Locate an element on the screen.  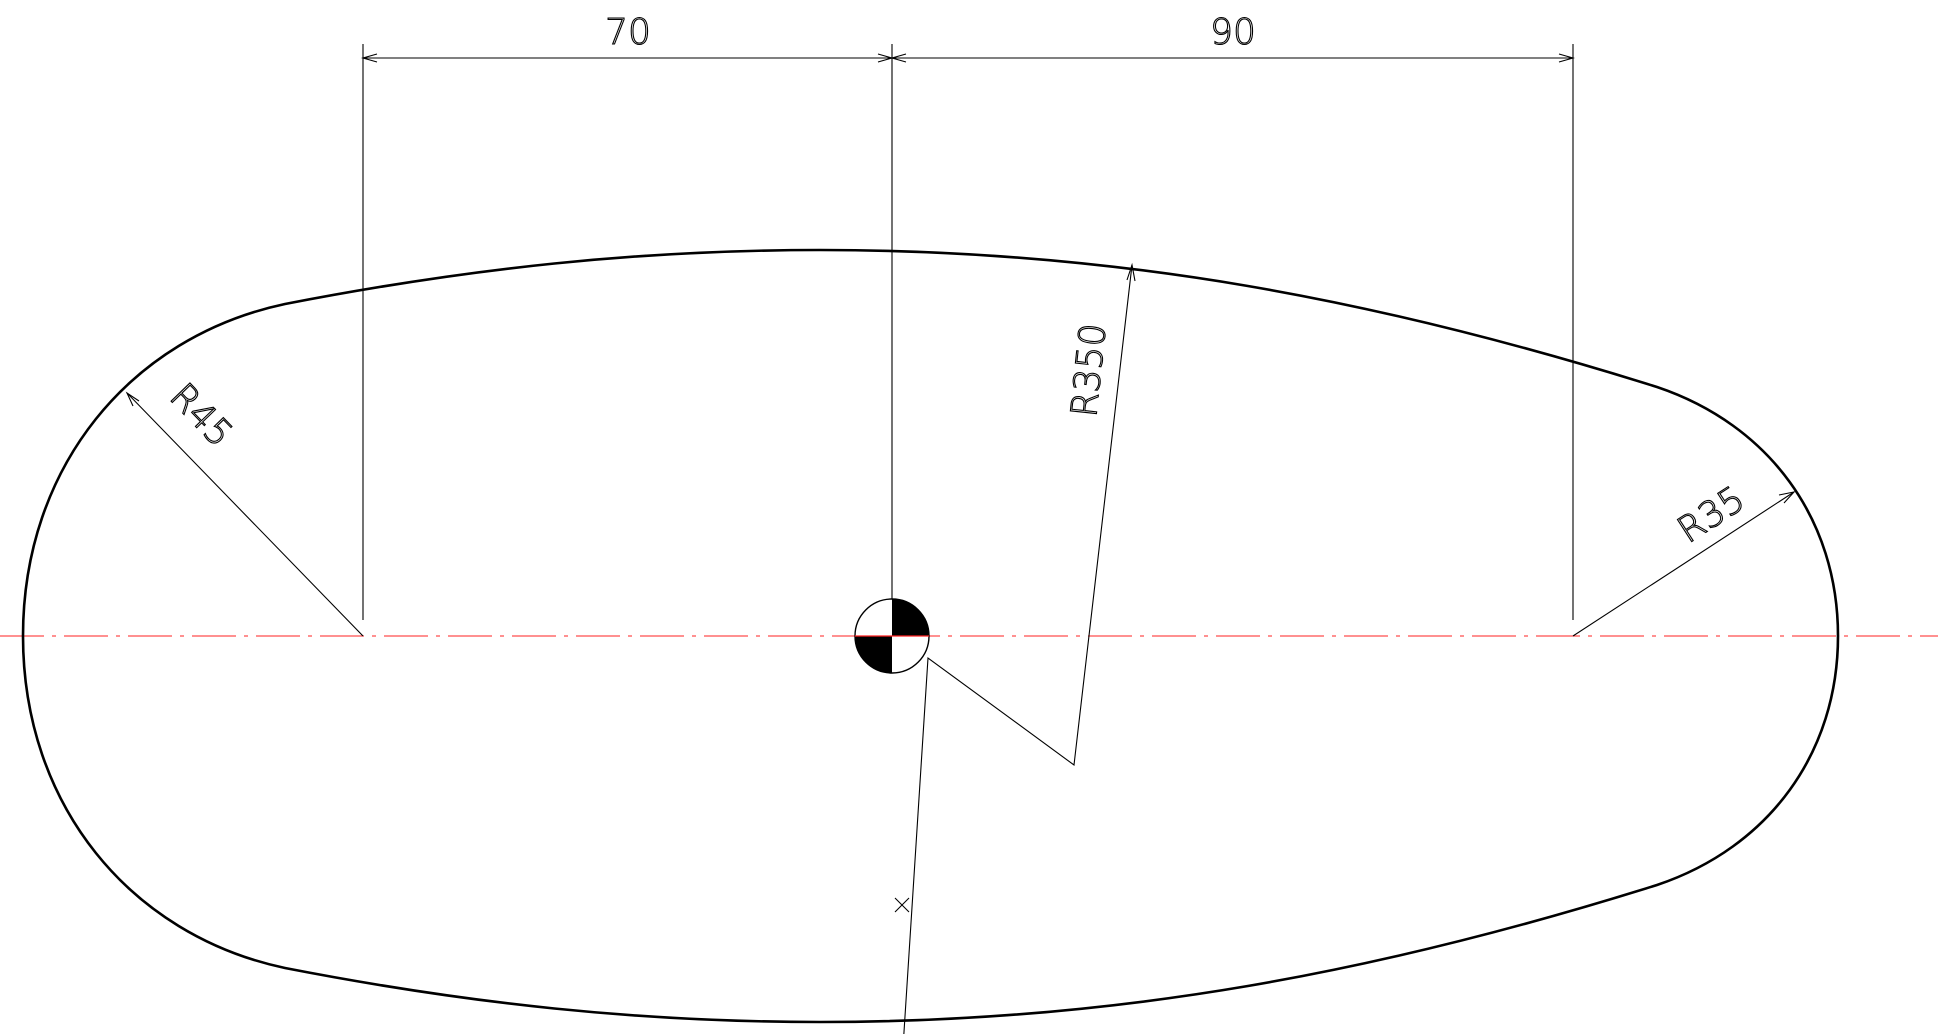
radius-label-left: R45 is located at coordinates (201, 415).